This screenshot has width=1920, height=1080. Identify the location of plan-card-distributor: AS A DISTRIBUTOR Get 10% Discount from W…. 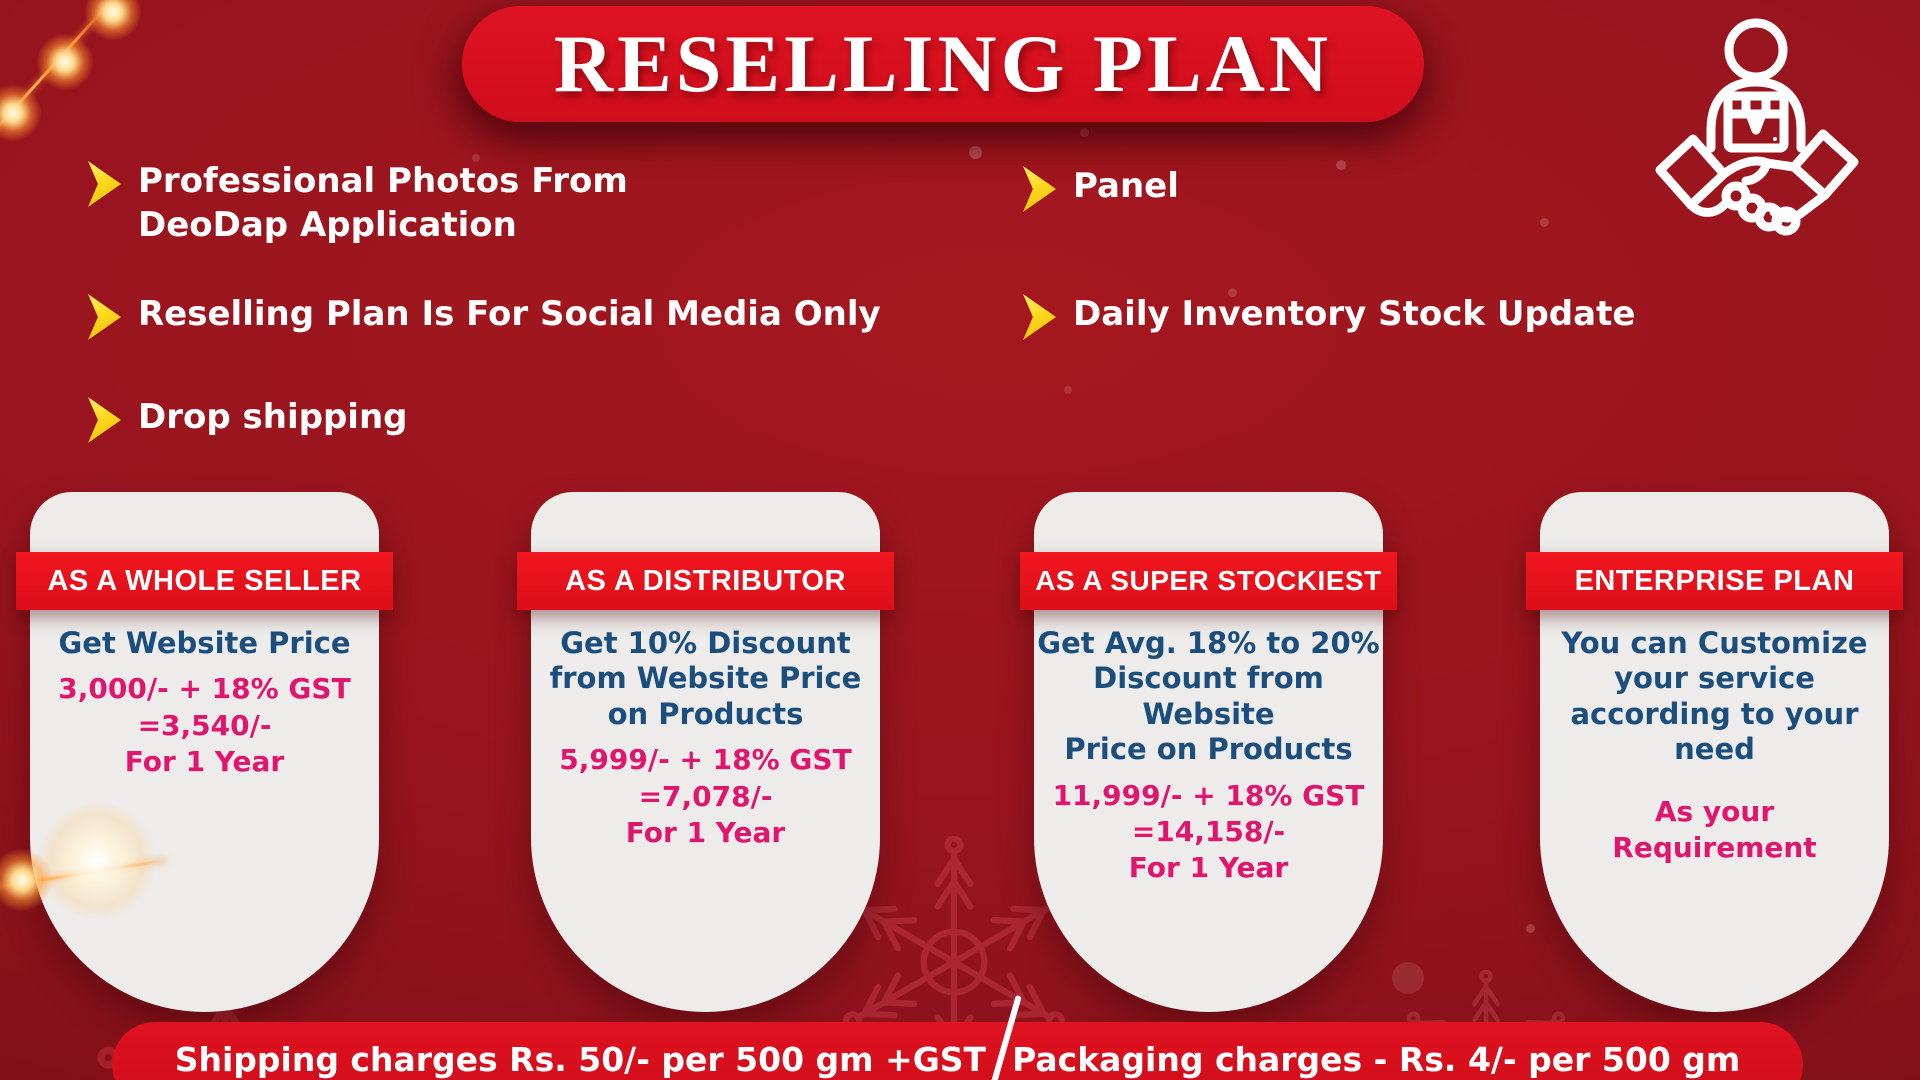
(705, 752).